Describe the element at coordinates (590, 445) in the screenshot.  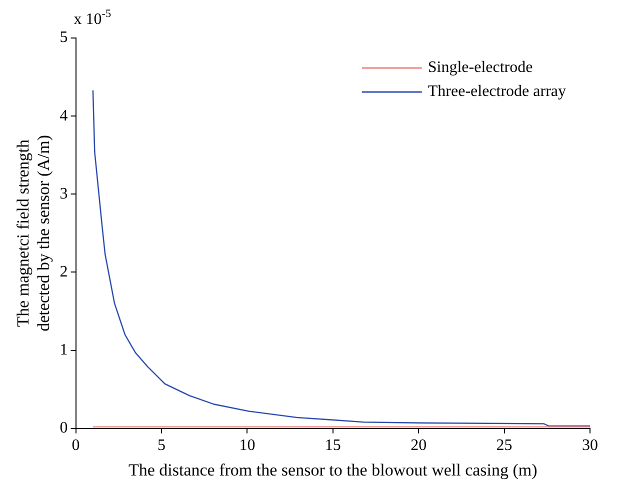
I see `x-tick-label: 30` at that location.